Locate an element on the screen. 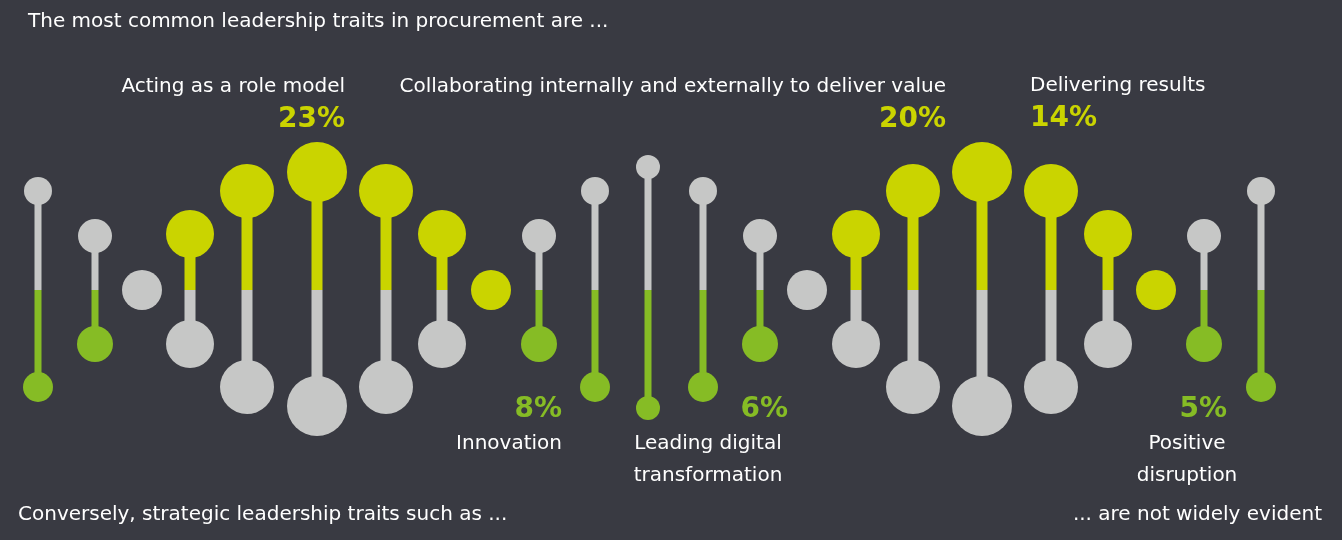 The height and width of the screenshot is (540, 1342). data-label: 23% is located at coordinates (311, 118).